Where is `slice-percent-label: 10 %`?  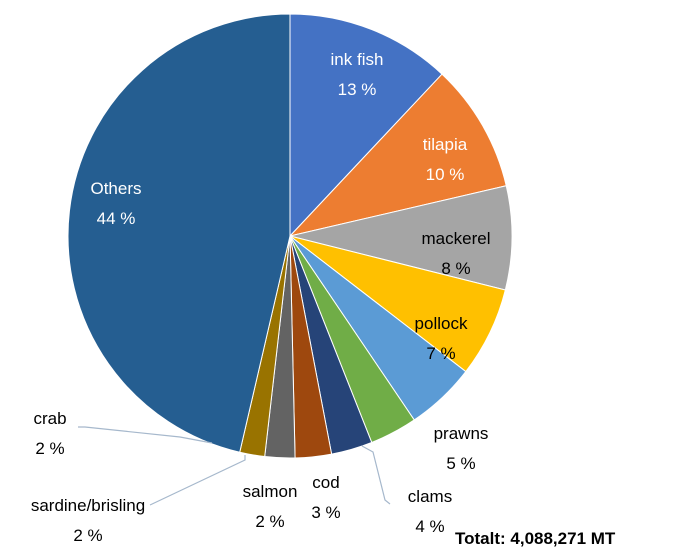
slice-percent-label: 10 % is located at coordinates (445, 174).